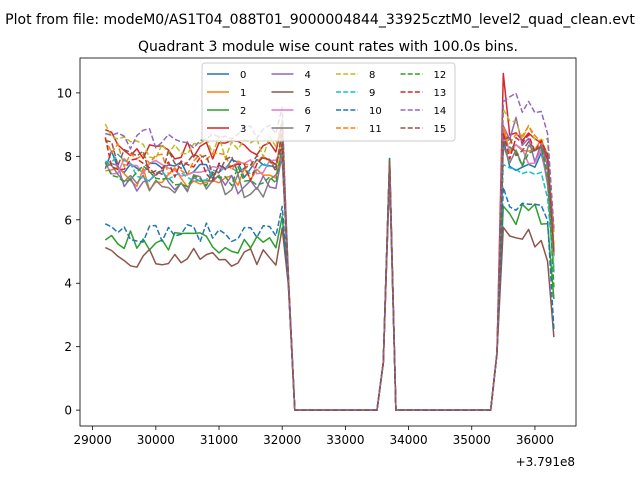  Describe the element at coordinates (243, 129) in the screenshot. I see `legend-label-3: 3` at that location.